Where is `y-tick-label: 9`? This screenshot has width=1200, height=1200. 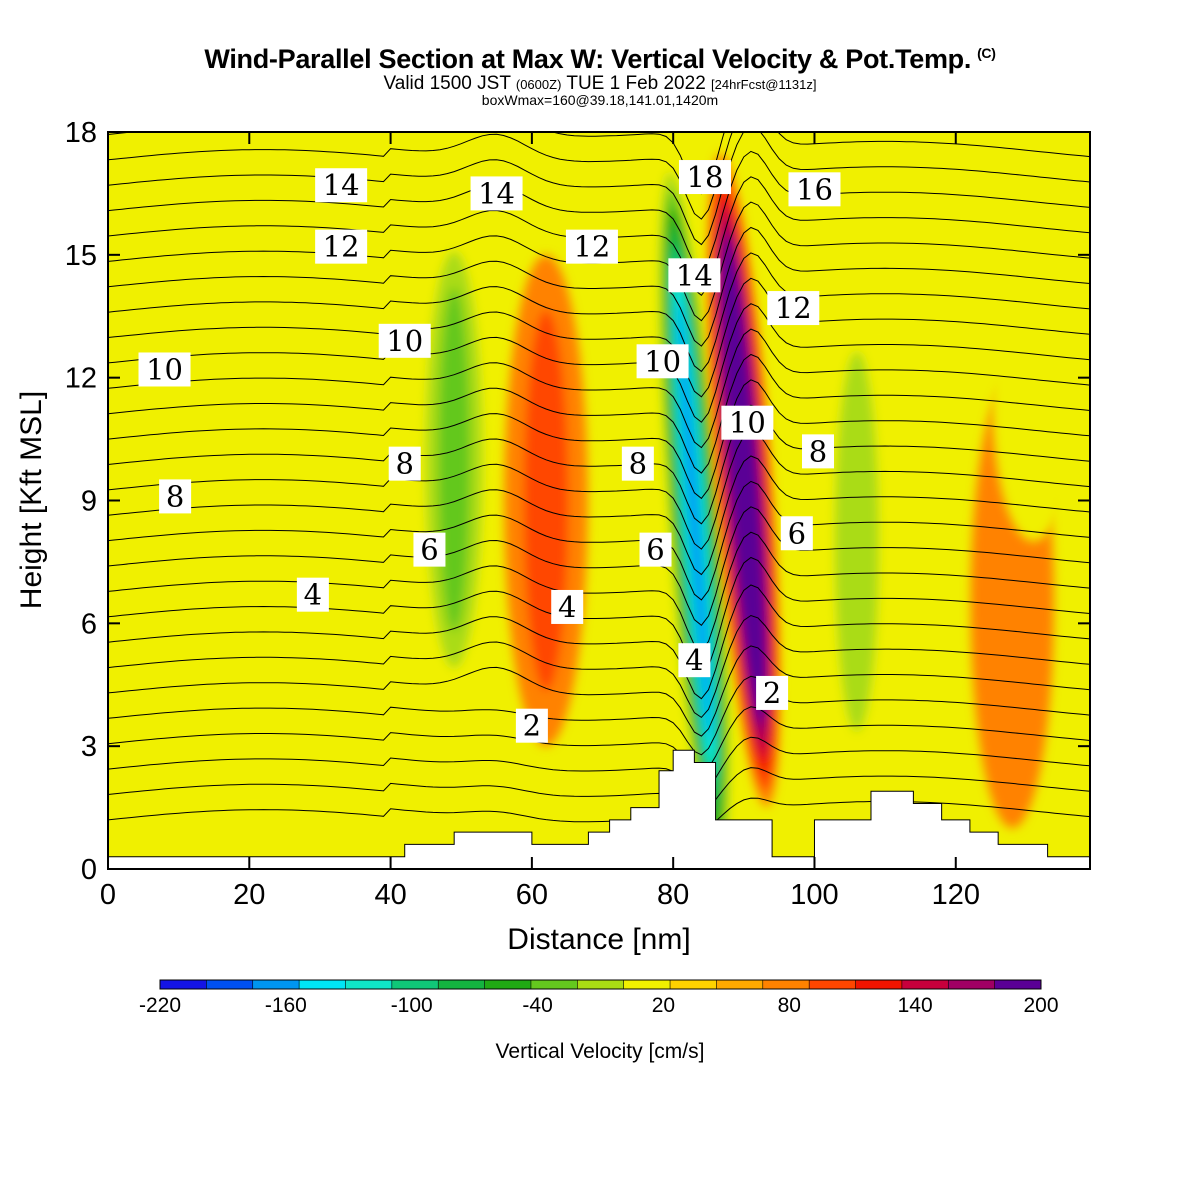
y-tick-label: 9 is located at coordinates (89, 502).